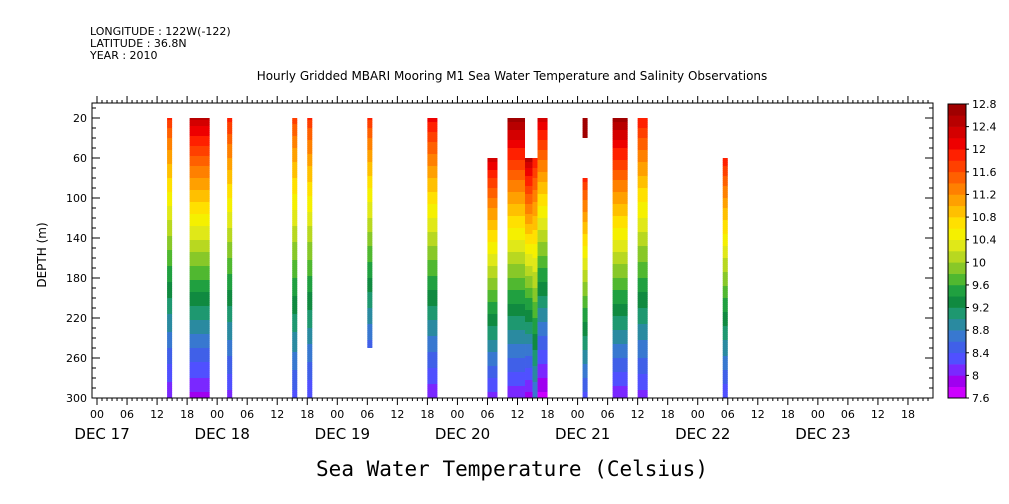 The image size is (1009, 504). Describe the element at coordinates (457, 414) in the screenshot. I see `x-tick-label: 00` at that location.